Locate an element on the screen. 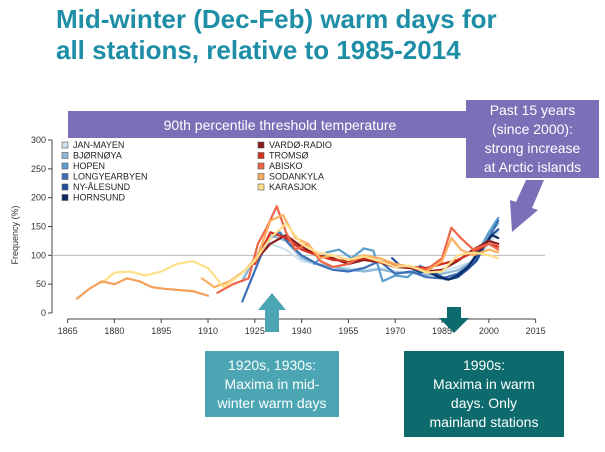 The height and width of the screenshot is (452, 605). legend-label: SODANKYLA is located at coordinates (296, 177).